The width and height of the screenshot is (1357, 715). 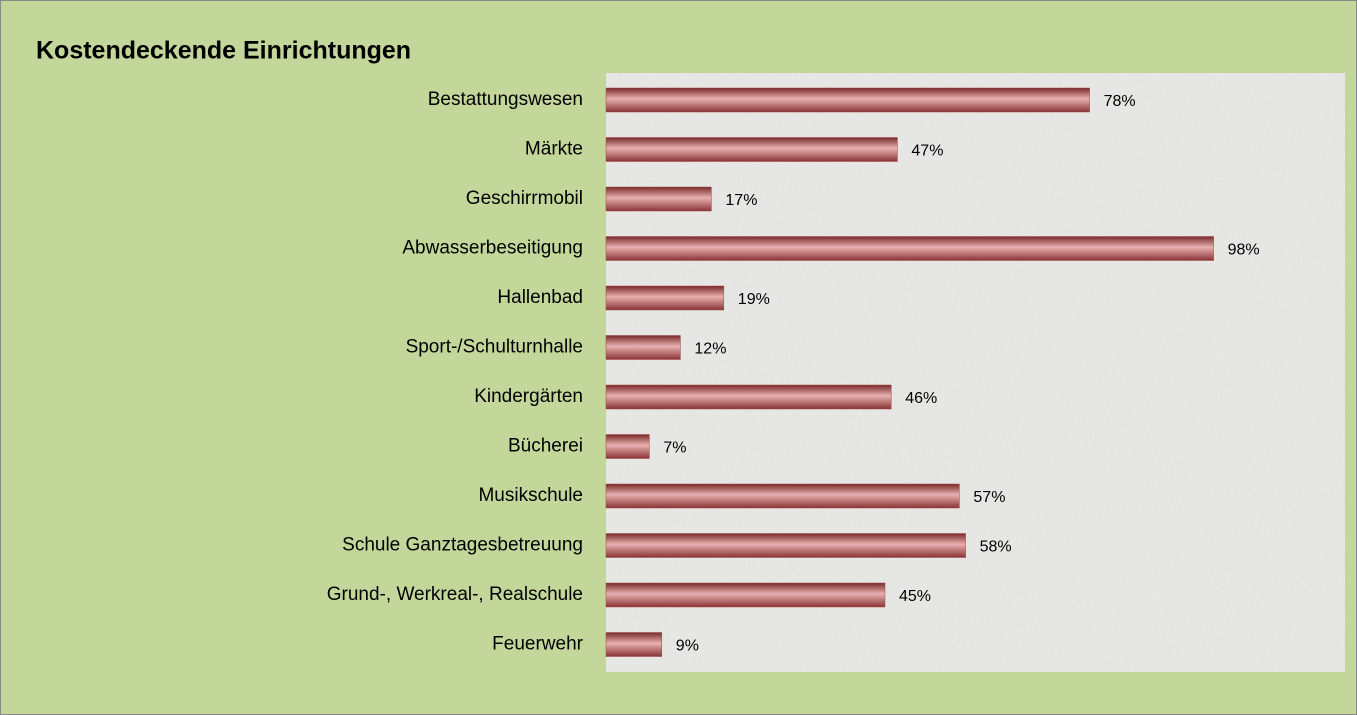 What do you see at coordinates (710, 349) in the screenshot?
I see `data-label: 12%` at bounding box center [710, 349].